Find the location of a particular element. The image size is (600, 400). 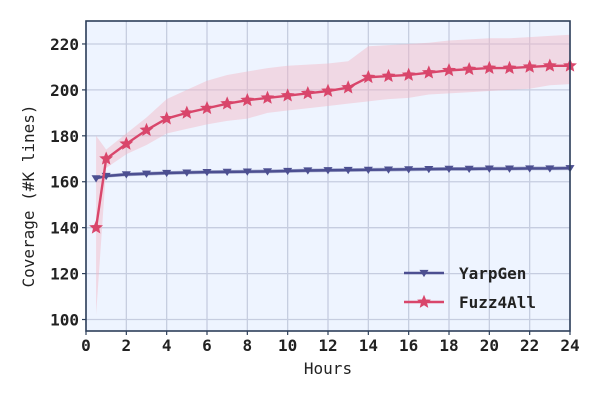

x-axis-title: Hours is located at coordinates (328, 368).